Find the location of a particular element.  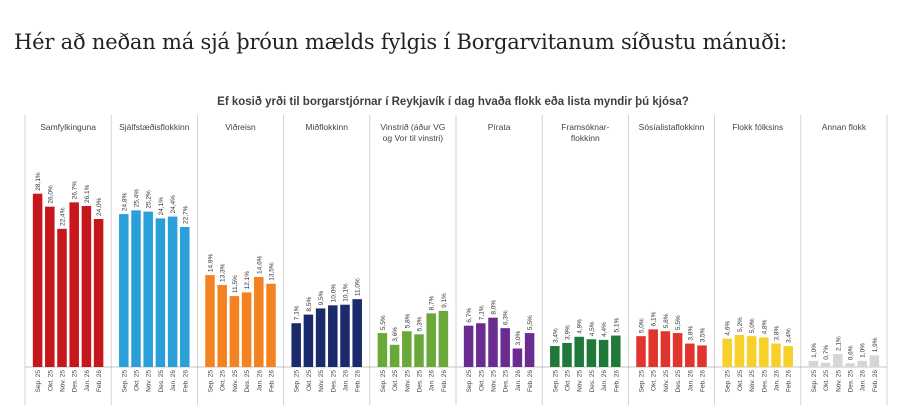

value-label: 24,0% is located at coordinates (99, 206).